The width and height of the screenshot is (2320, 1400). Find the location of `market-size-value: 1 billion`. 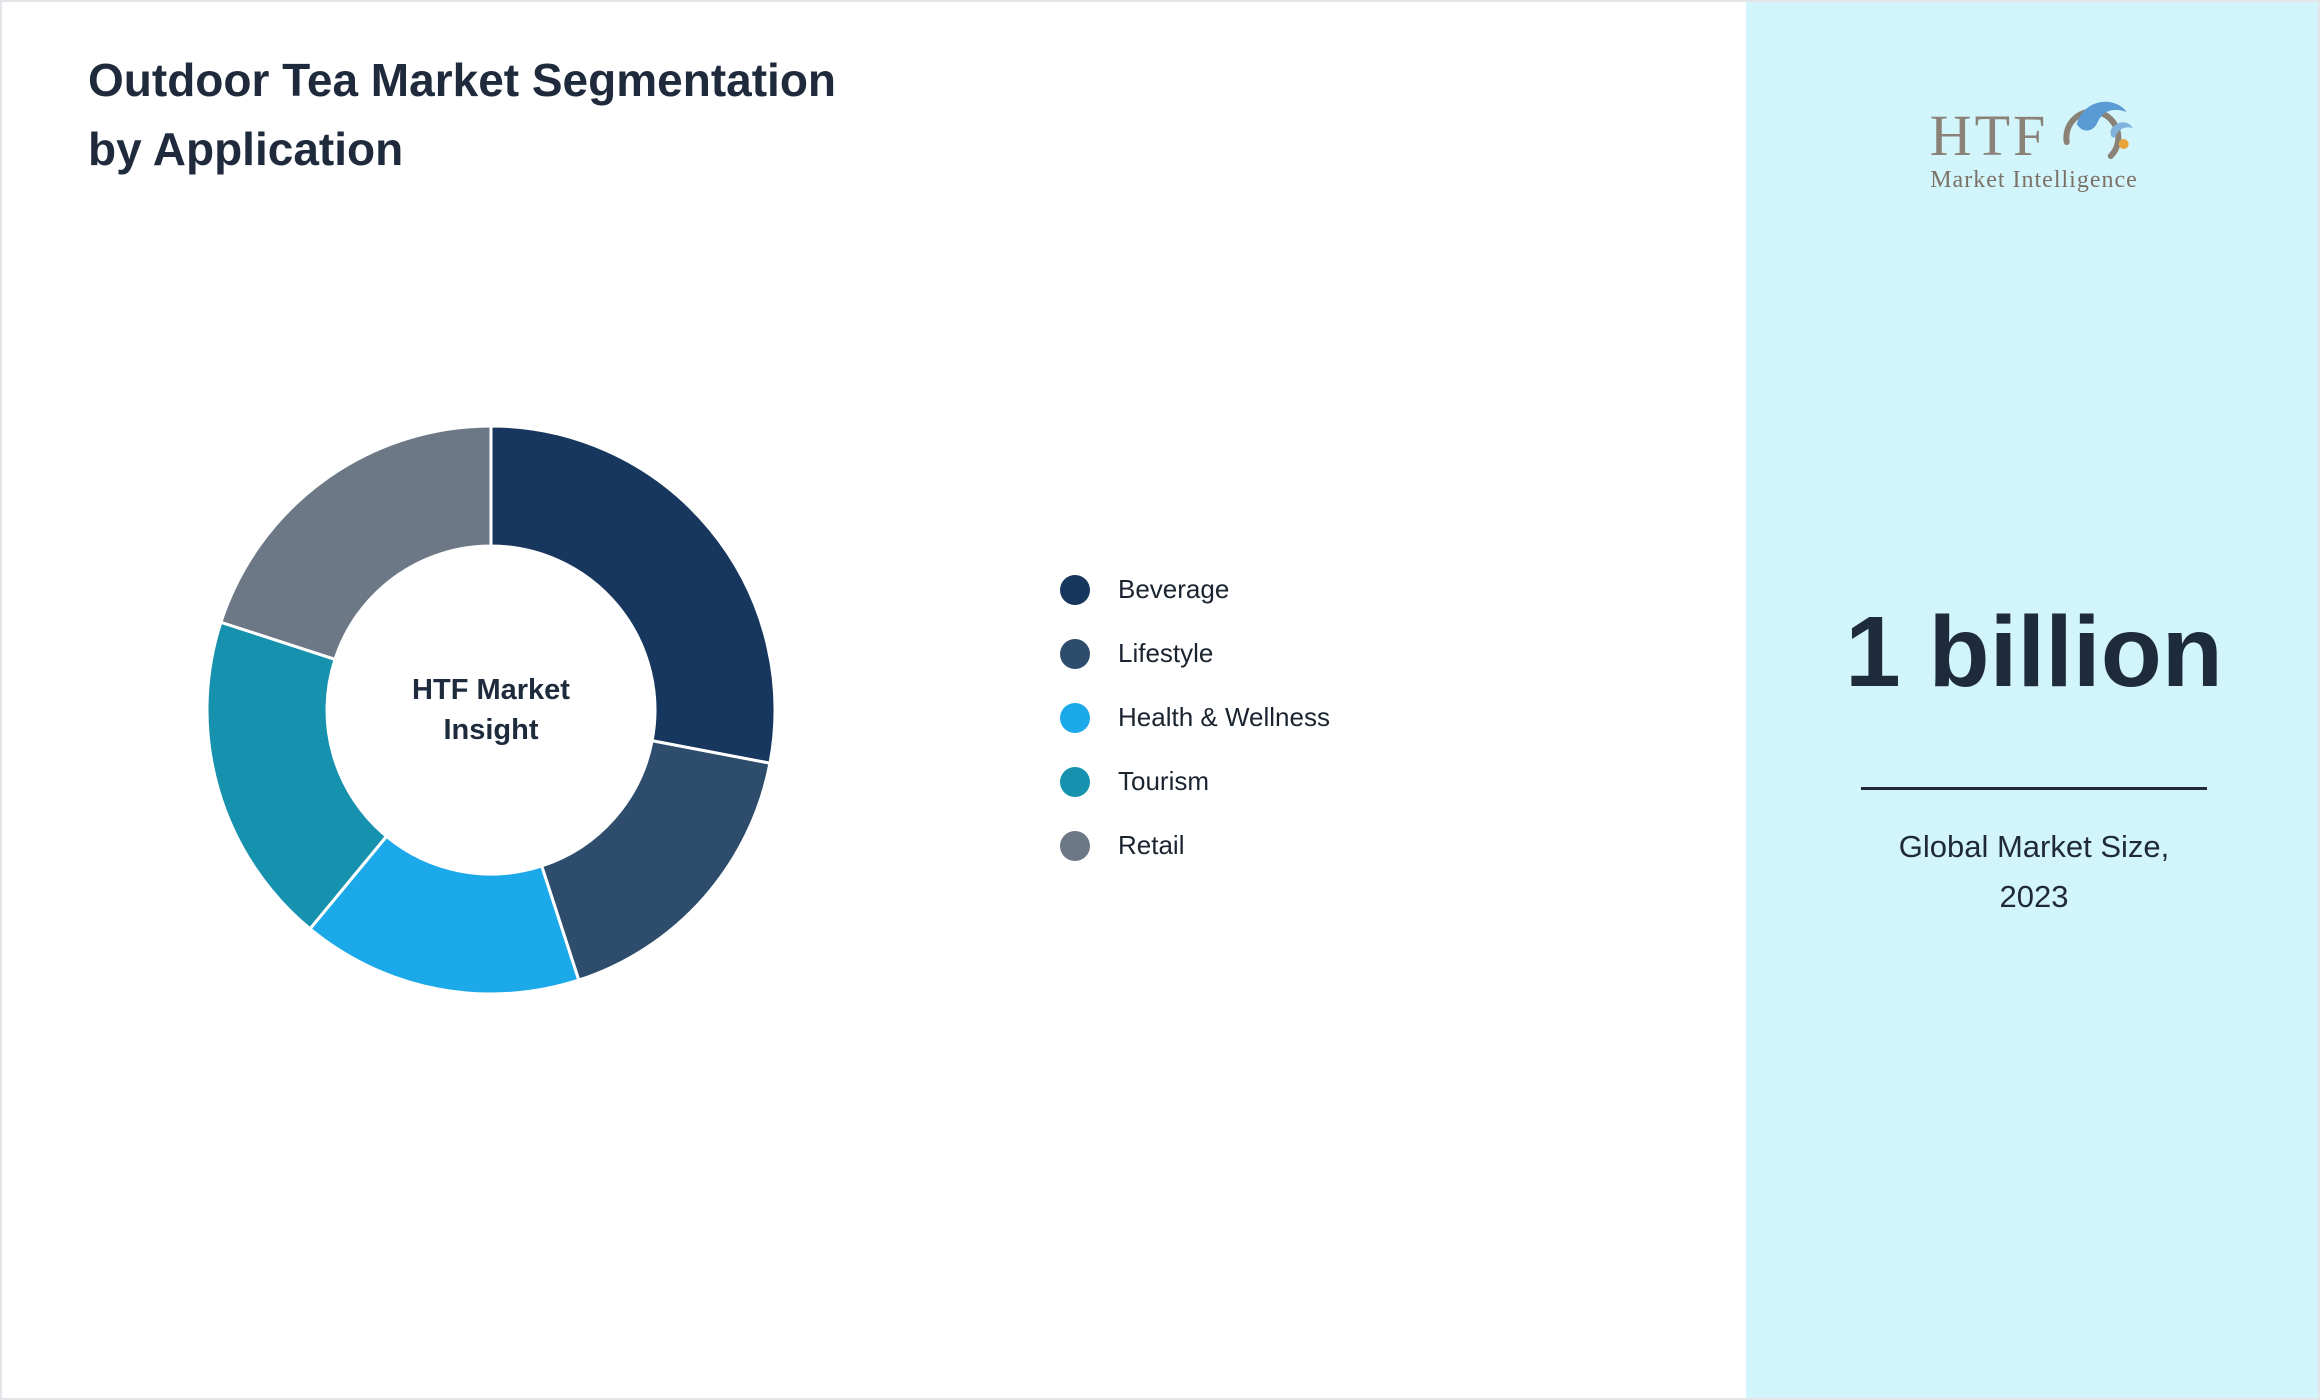

market-size-value: 1 billion is located at coordinates (2034, 652).